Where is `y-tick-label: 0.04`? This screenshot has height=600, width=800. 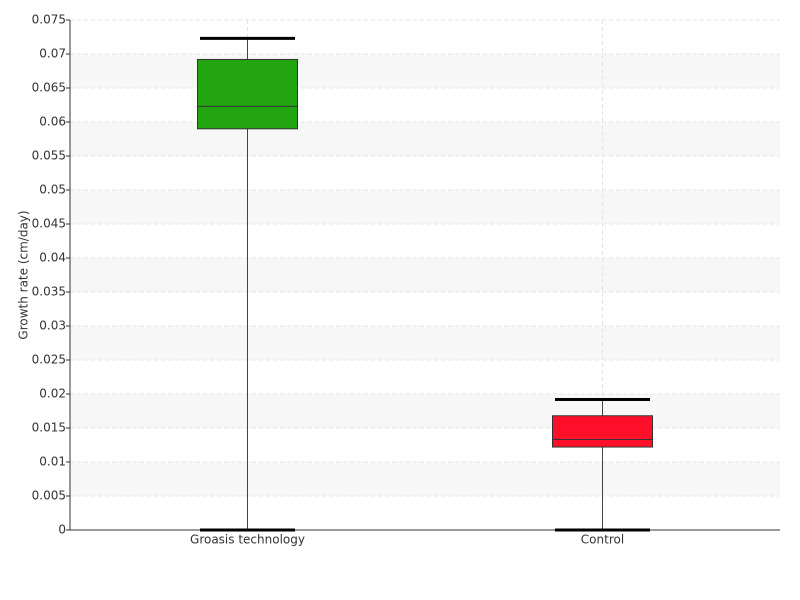
y-tick-label: 0.04 is located at coordinates (52, 258).